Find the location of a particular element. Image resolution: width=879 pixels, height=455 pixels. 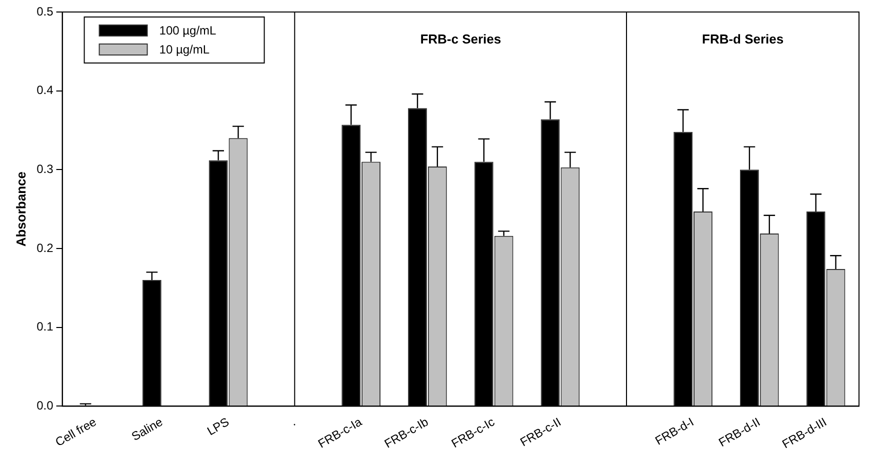

y-tick-label: 0.1 is located at coordinates (45, 327).